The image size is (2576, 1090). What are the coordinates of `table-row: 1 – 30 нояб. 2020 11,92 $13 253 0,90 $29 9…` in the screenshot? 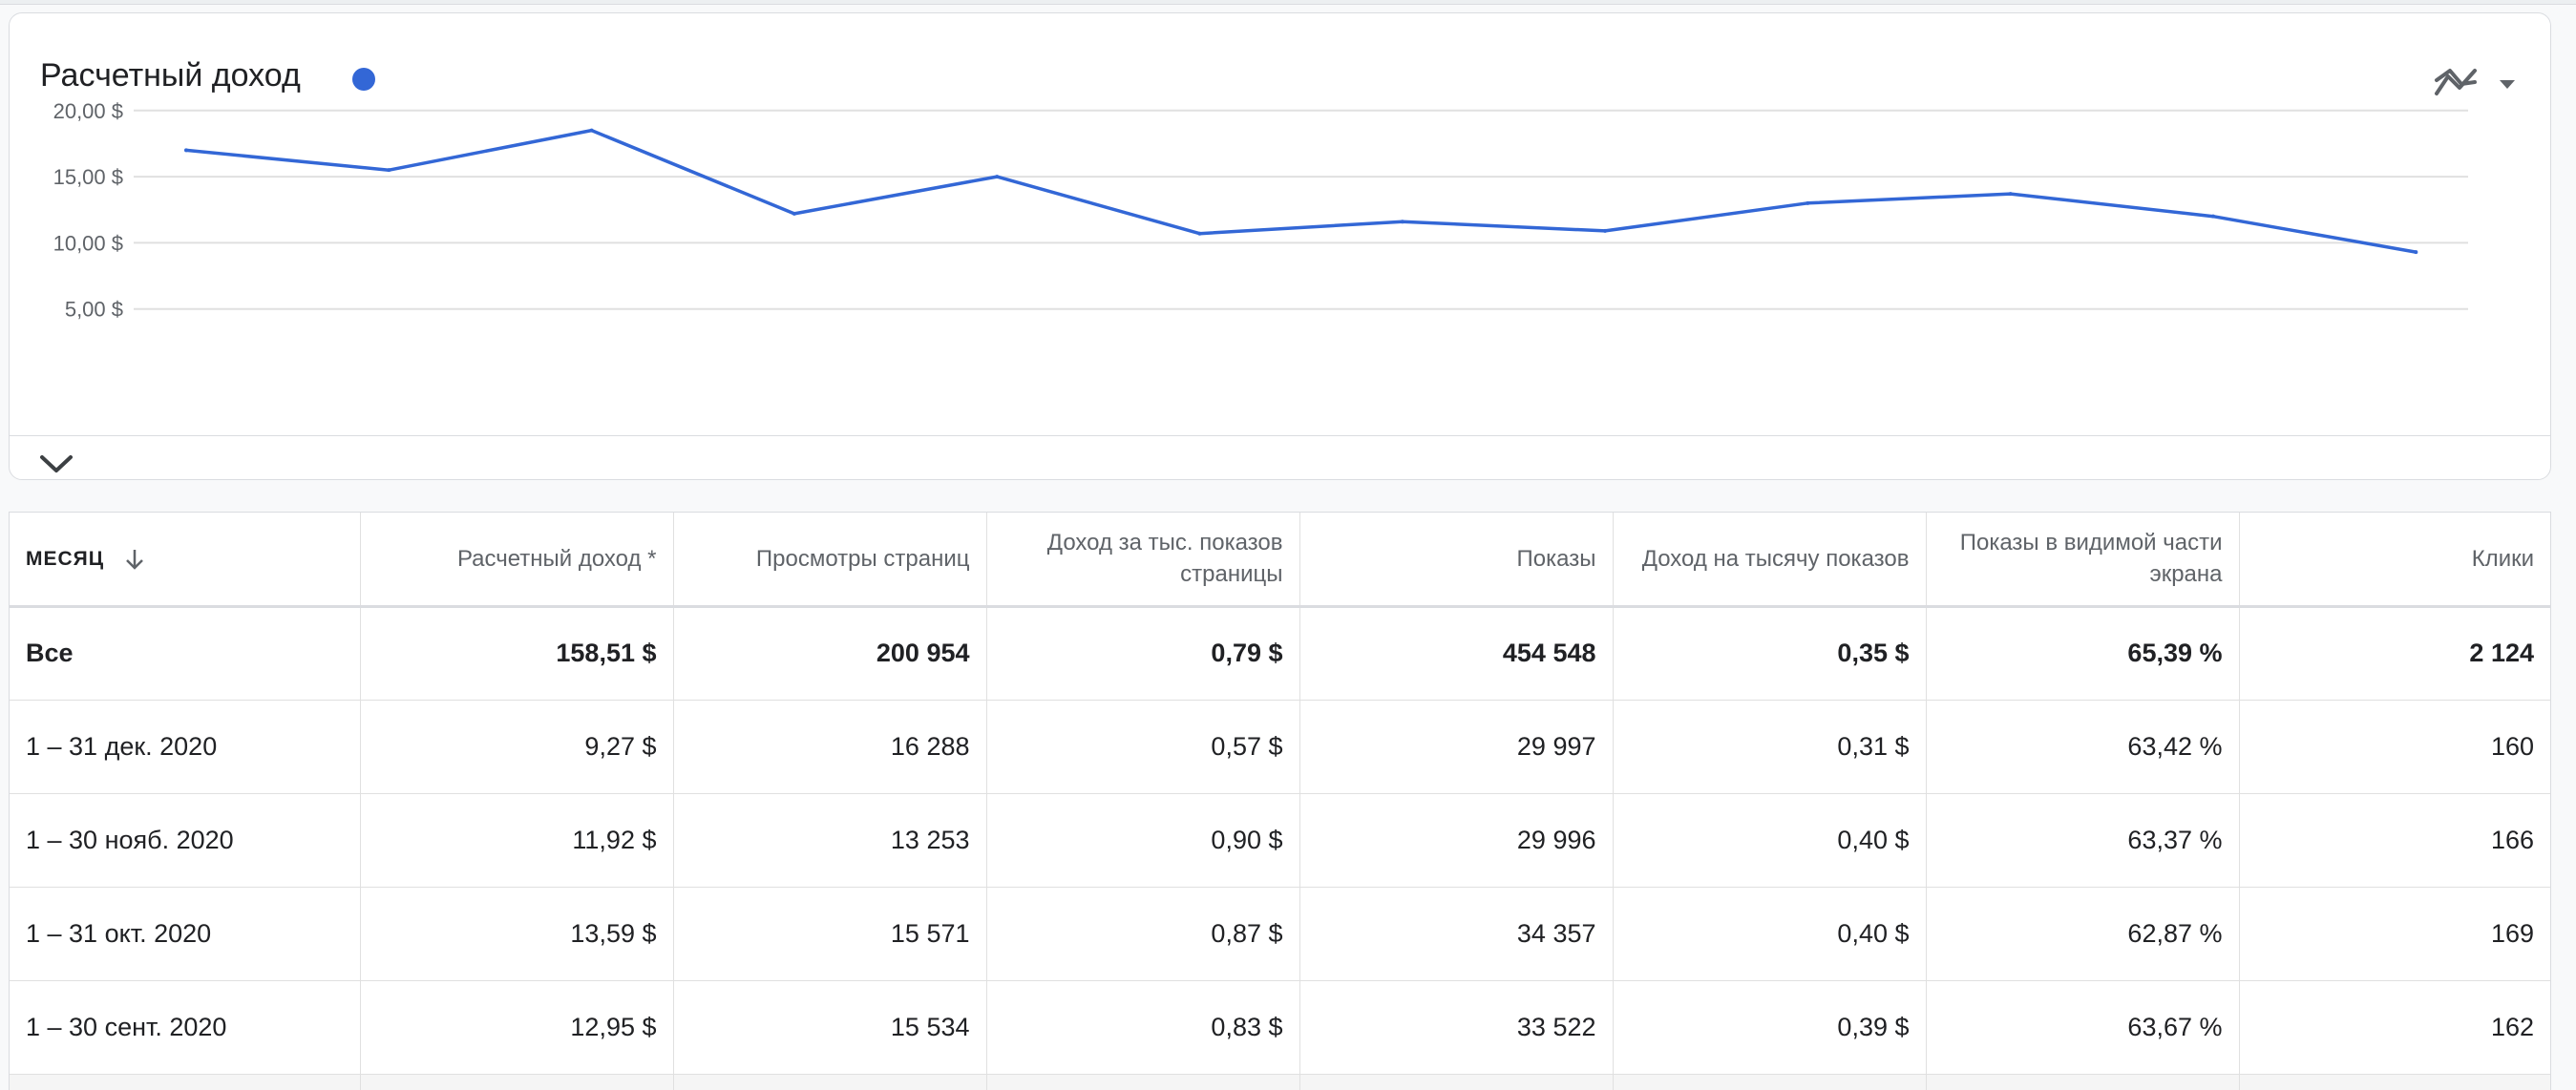 It's located at (1280, 840).